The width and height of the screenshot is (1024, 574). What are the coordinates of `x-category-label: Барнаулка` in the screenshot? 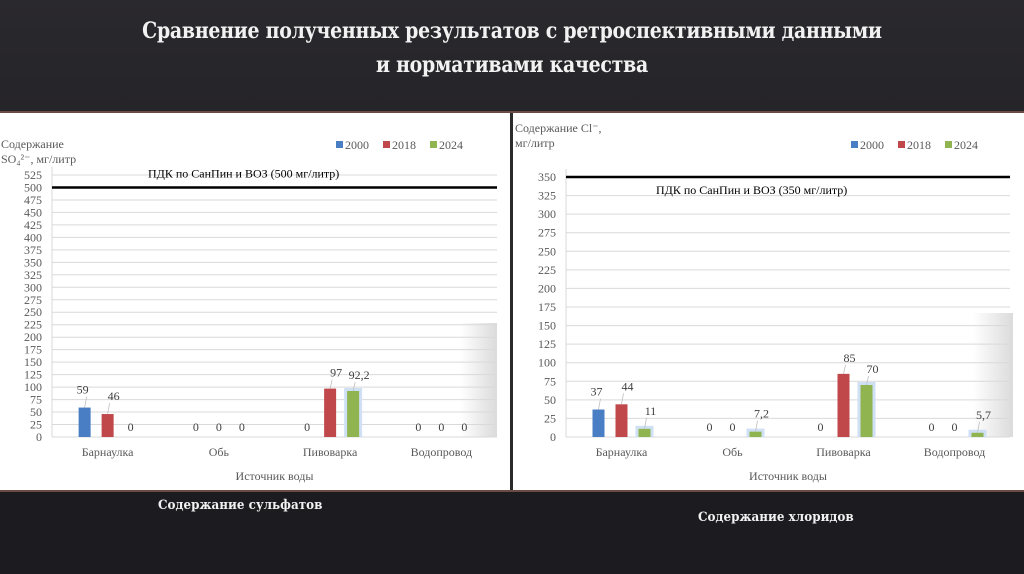 It's located at (108, 452).